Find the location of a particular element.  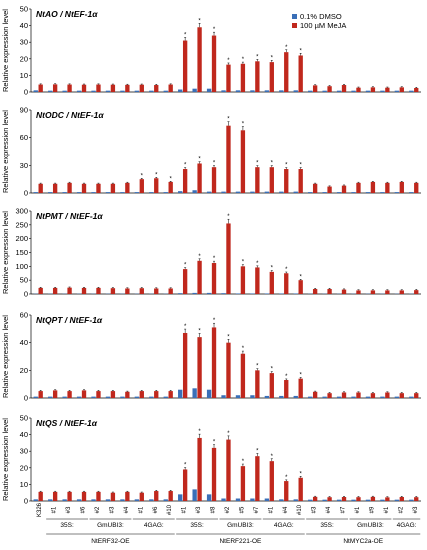

y-tick-label: 60 is located at coordinates (24, 137).